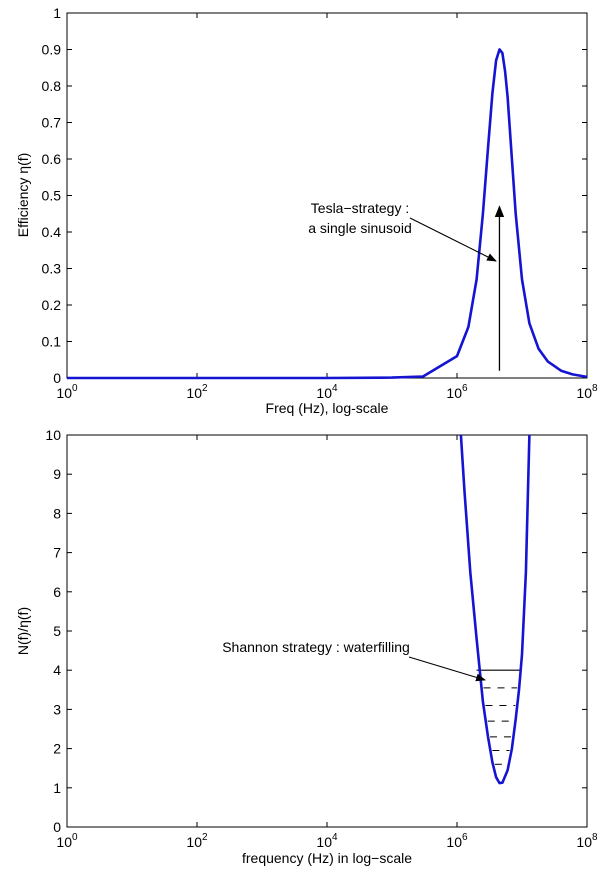 The width and height of the screenshot is (610, 883). What do you see at coordinates (495, 609) in the screenshot?
I see `noise-to-efficiency-curve` at bounding box center [495, 609].